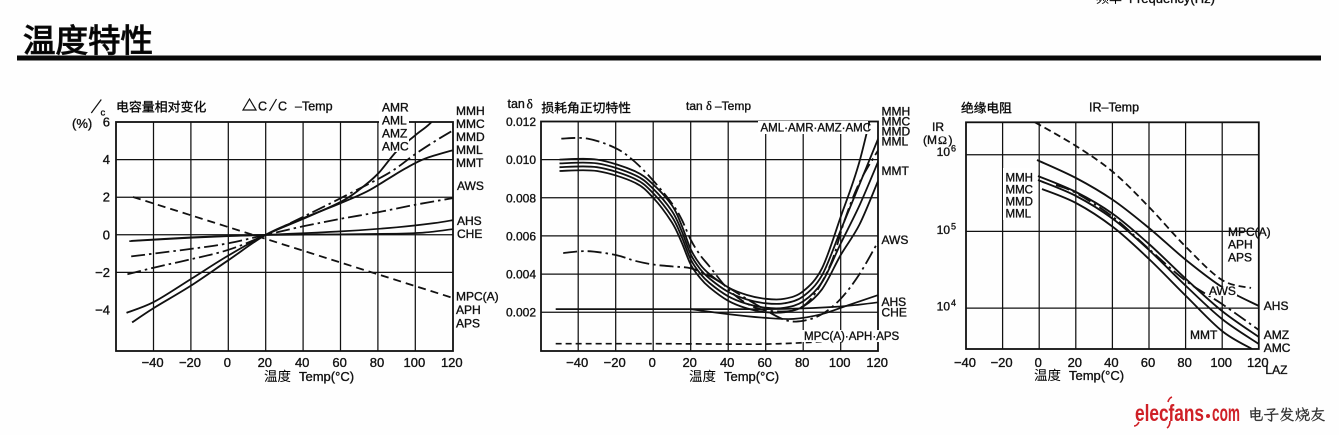  Describe the element at coordinates (106, 197) in the screenshot. I see `svg-text: 2` at that location.